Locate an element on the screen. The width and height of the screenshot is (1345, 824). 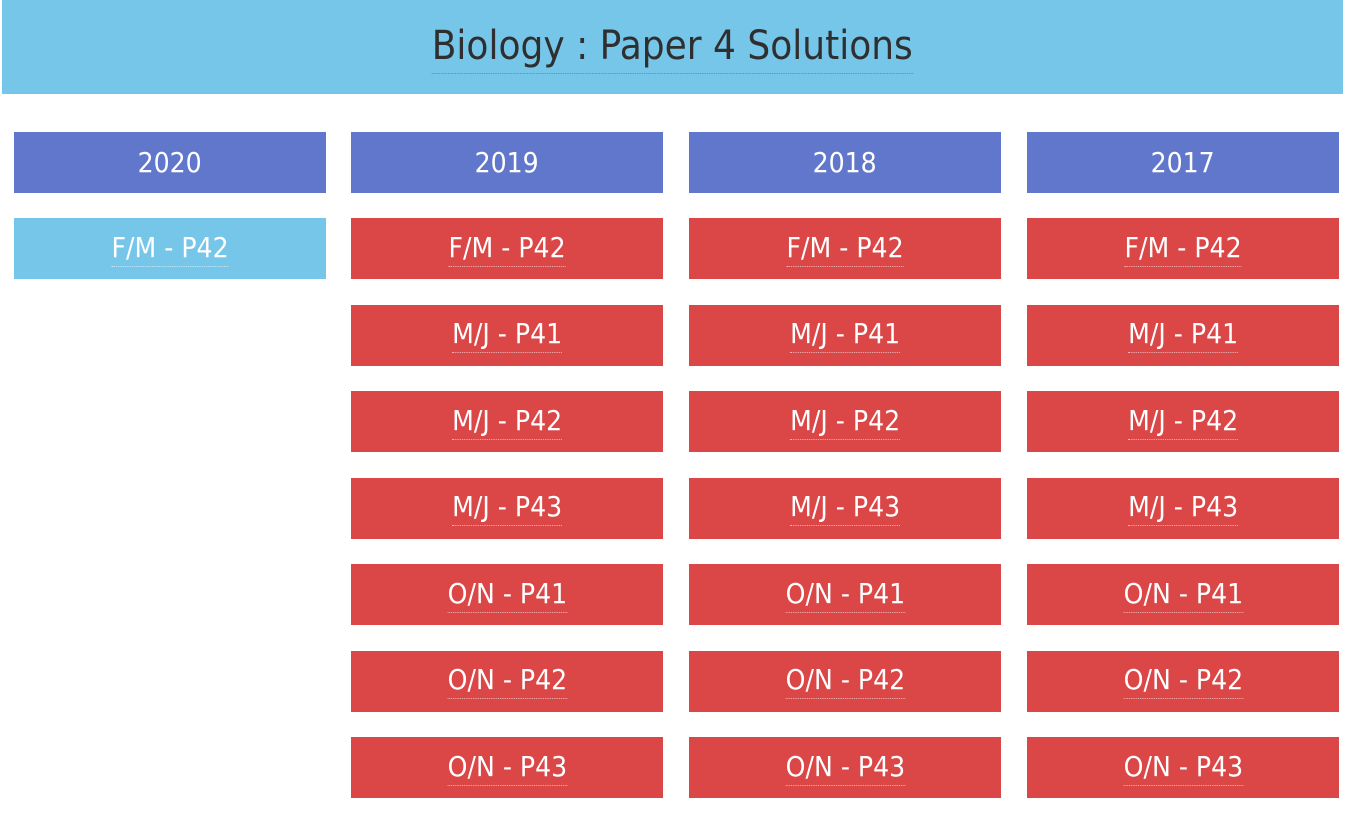
year-header: 2017 is located at coordinates (1183, 162).